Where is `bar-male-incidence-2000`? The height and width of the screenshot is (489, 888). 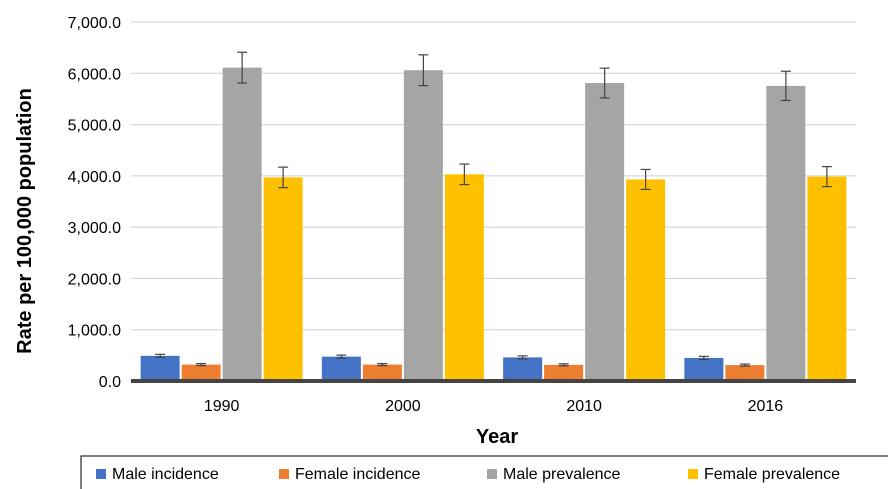
bar-male-incidence-2000 is located at coordinates (341, 368).